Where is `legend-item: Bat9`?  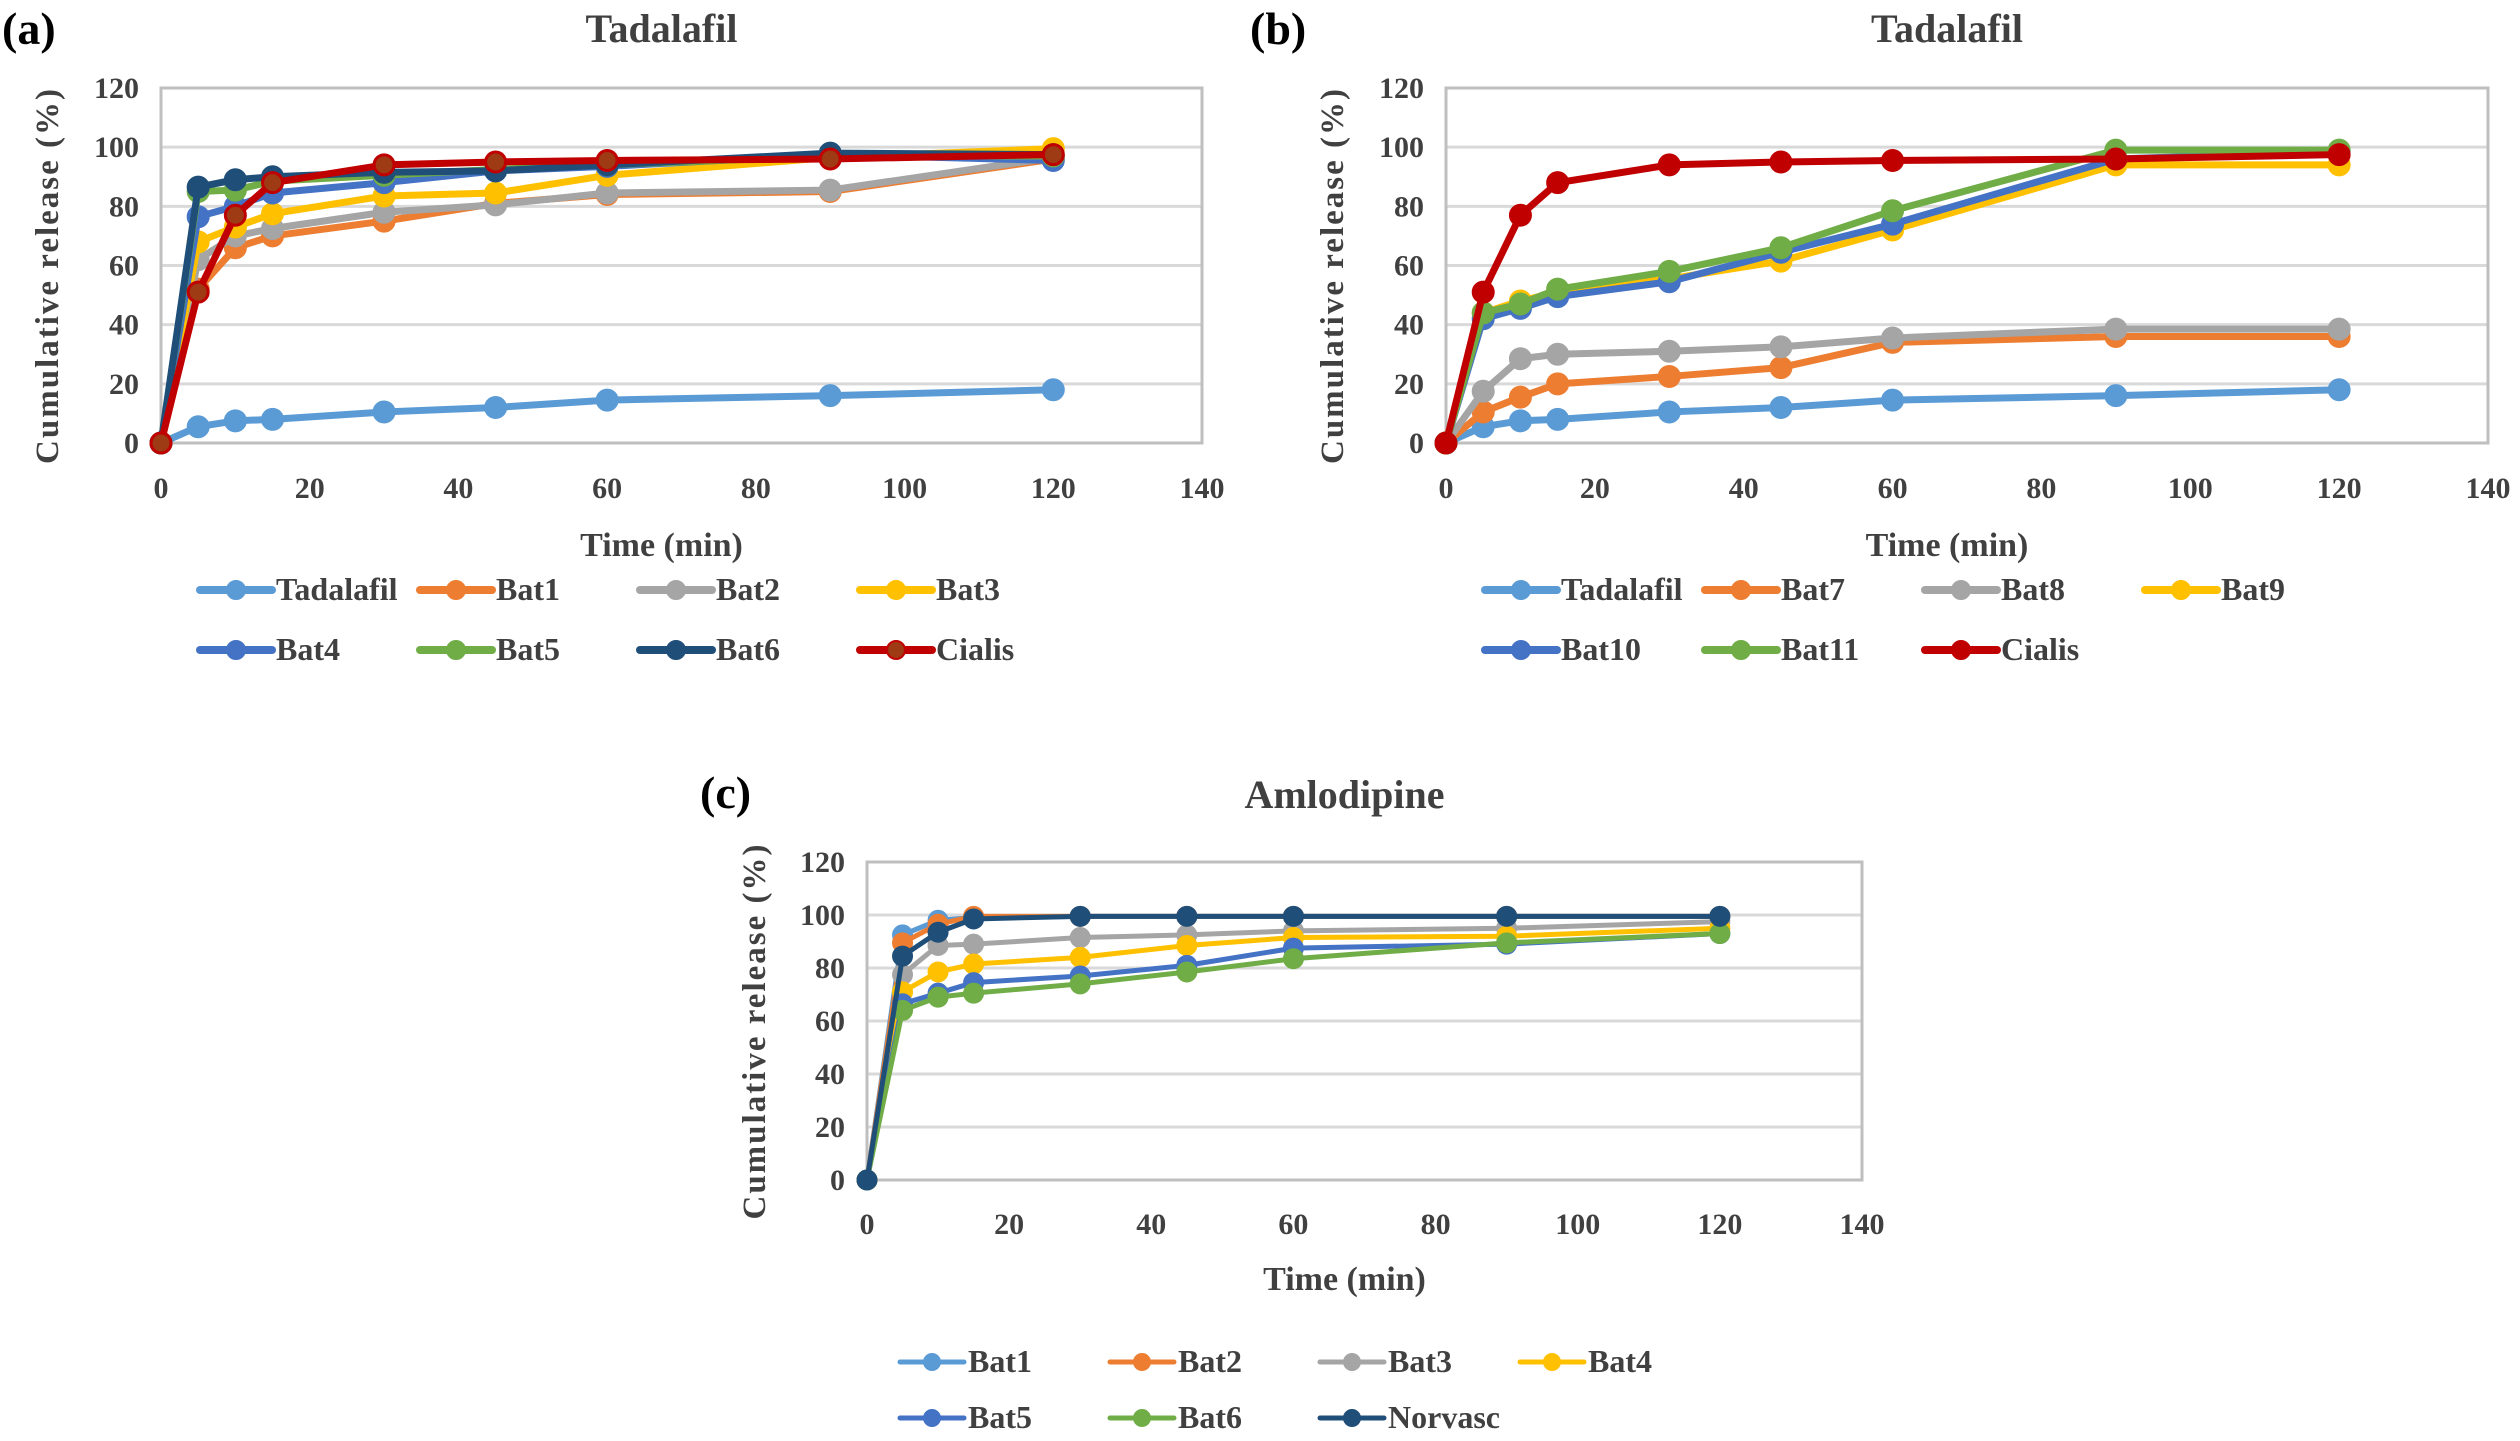 legend-item: Bat9 is located at coordinates (2213, 589).